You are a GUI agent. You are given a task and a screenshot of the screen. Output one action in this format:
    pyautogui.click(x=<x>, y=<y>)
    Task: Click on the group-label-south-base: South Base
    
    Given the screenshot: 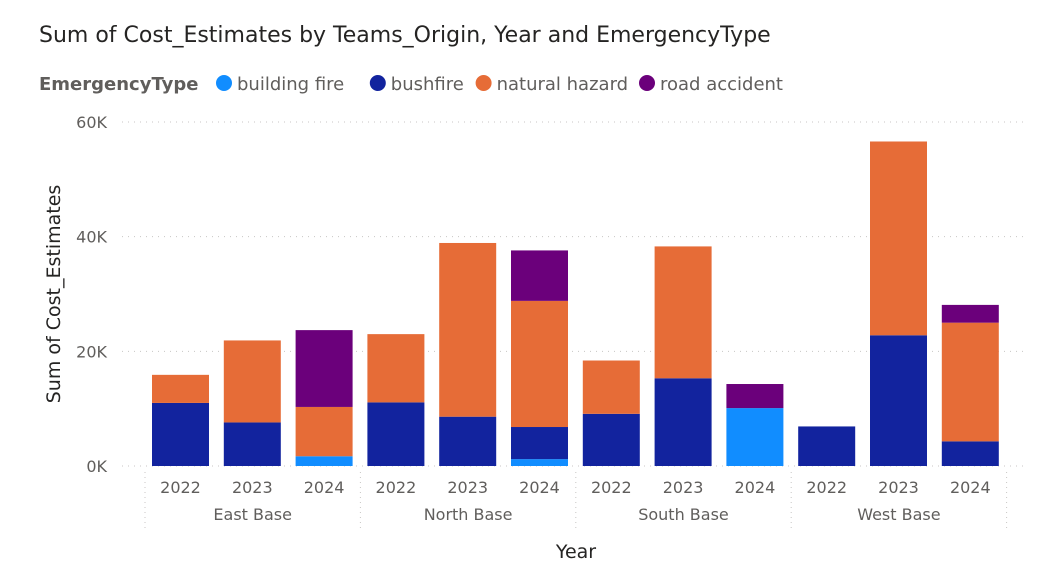 What is the action you would take?
    pyautogui.click(x=683, y=514)
    